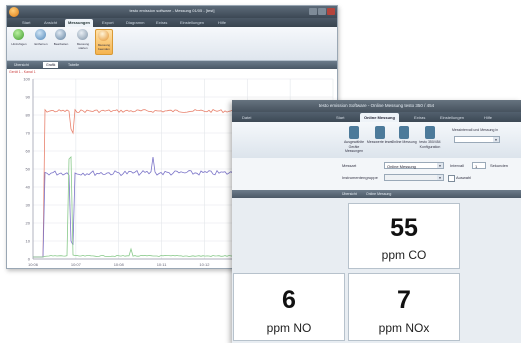 This screenshot has width=521, height=343. What do you see at coordinates (28, 205) in the screenshot?
I see `y-tick-label: 30` at bounding box center [28, 205].